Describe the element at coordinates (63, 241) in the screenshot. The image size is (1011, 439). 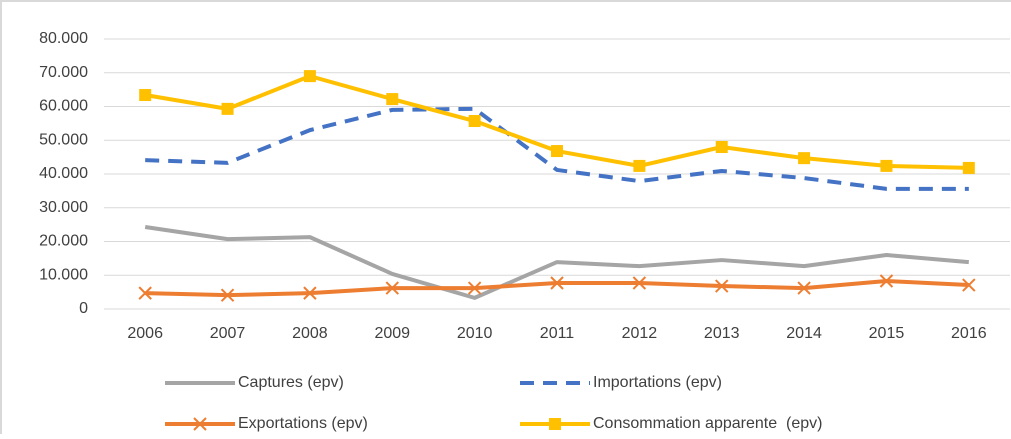
I see `y-tick-label: 20.000` at that location.